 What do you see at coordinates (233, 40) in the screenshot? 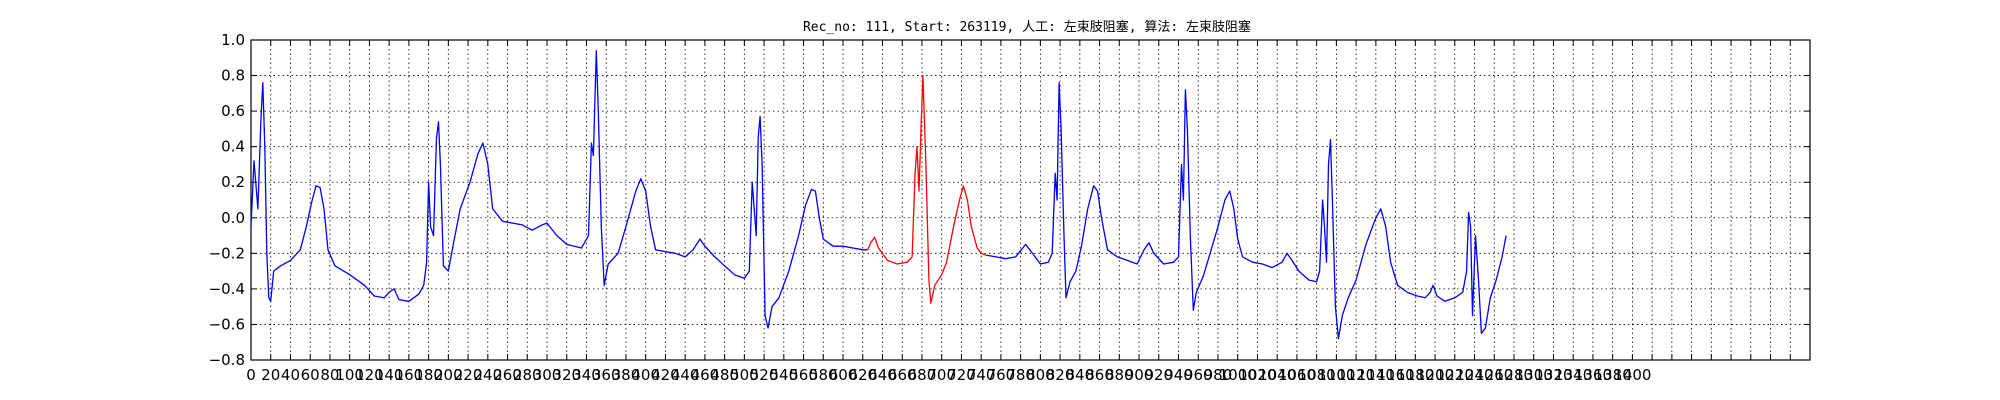
I see `y-tick-label: 1.0` at bounding box center [233, 40].